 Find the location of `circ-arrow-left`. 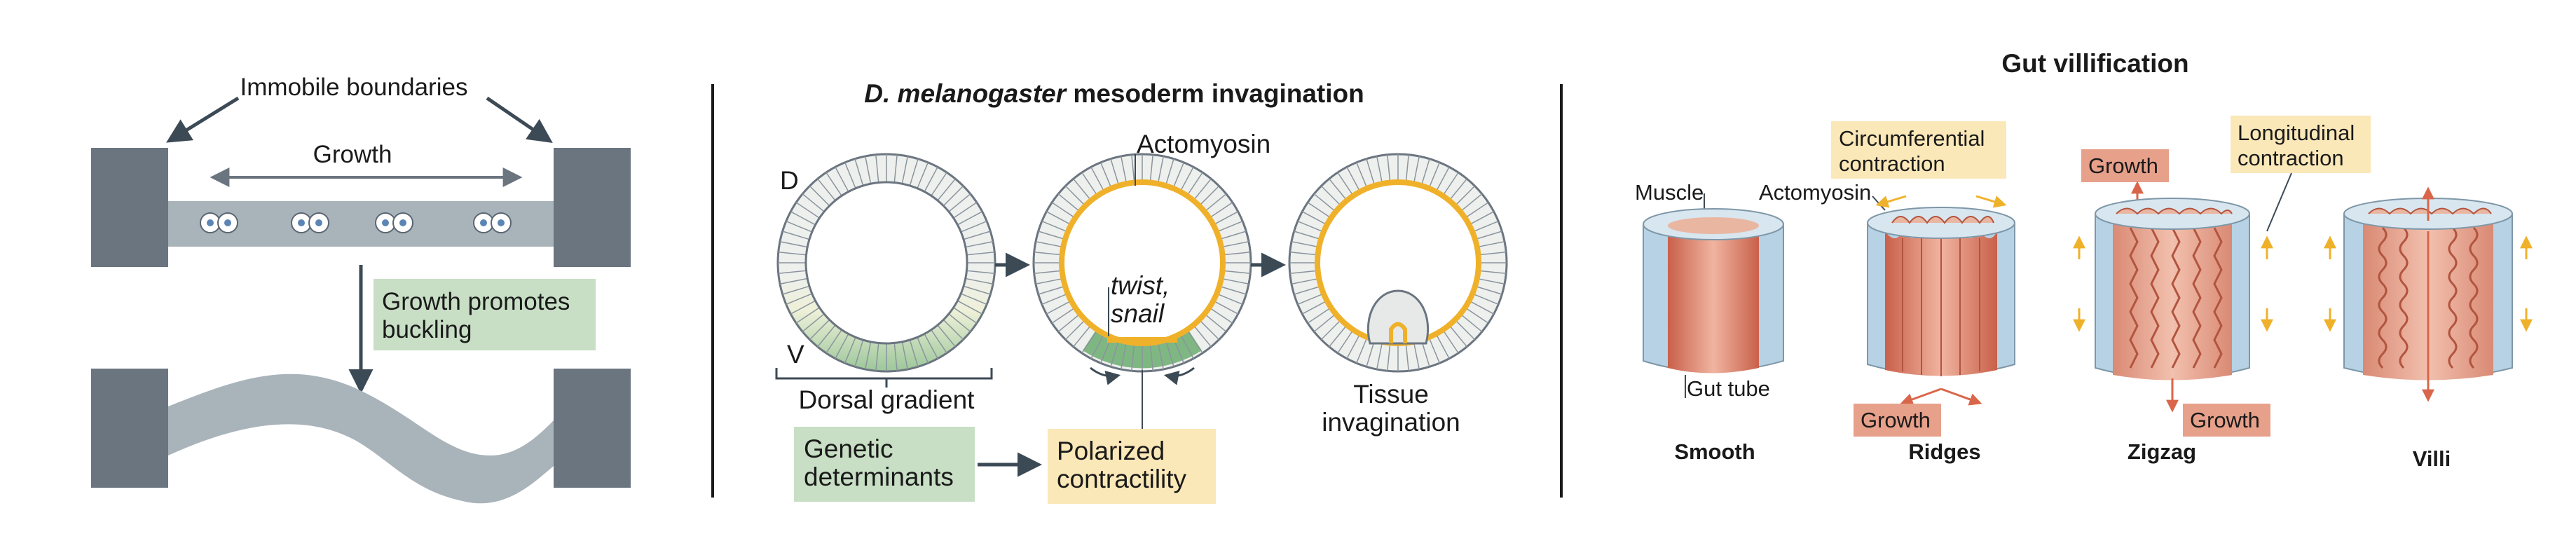

circ-arrow-left is located at coordinates (1891, 202).